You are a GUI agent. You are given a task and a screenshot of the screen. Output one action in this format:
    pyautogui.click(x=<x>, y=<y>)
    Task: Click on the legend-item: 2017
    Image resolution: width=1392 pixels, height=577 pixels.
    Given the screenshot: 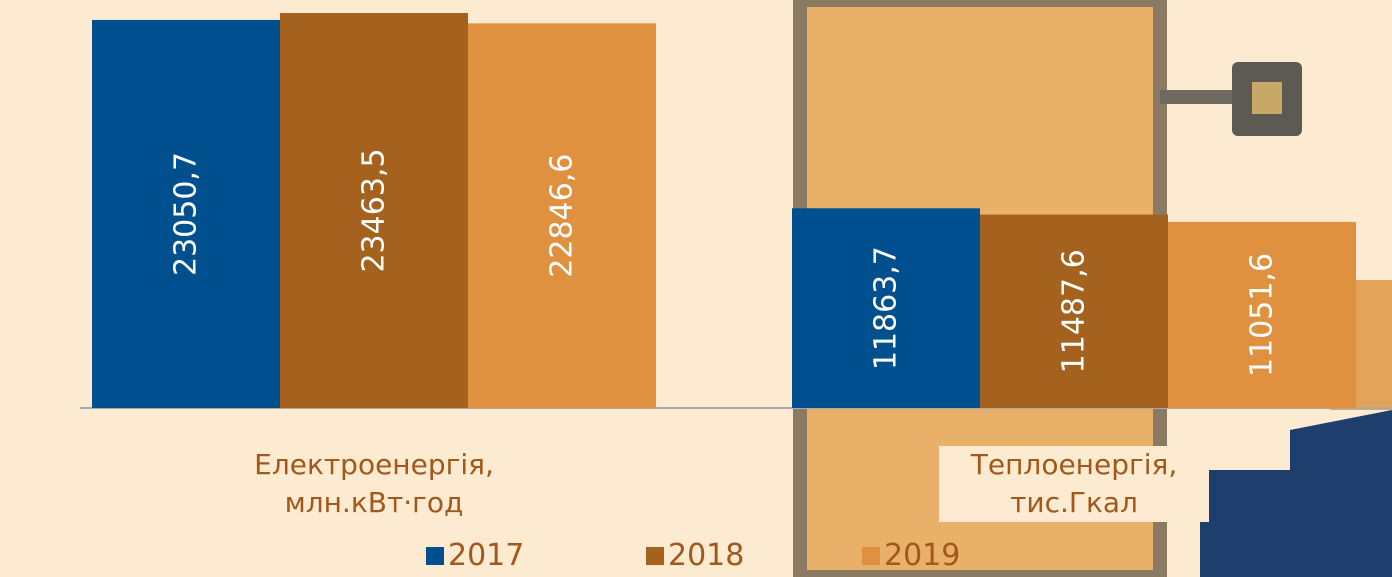 What is the action you would take?
    pyautogui.click(x=475, y=555)
    